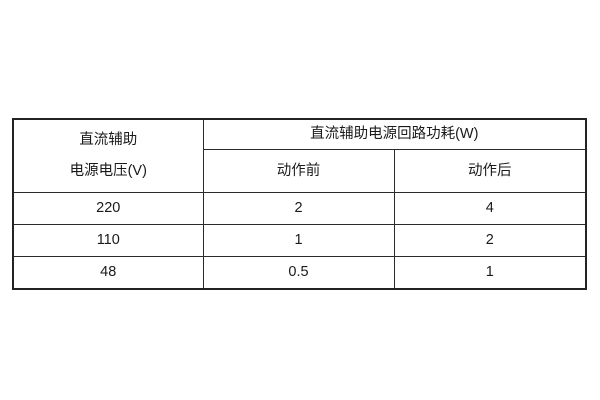 The width and height of the screenshot is (600, 400). Describe the element at coordinates (490, 208) in the screenshot. I see `cell-after-action: 4` at that location.